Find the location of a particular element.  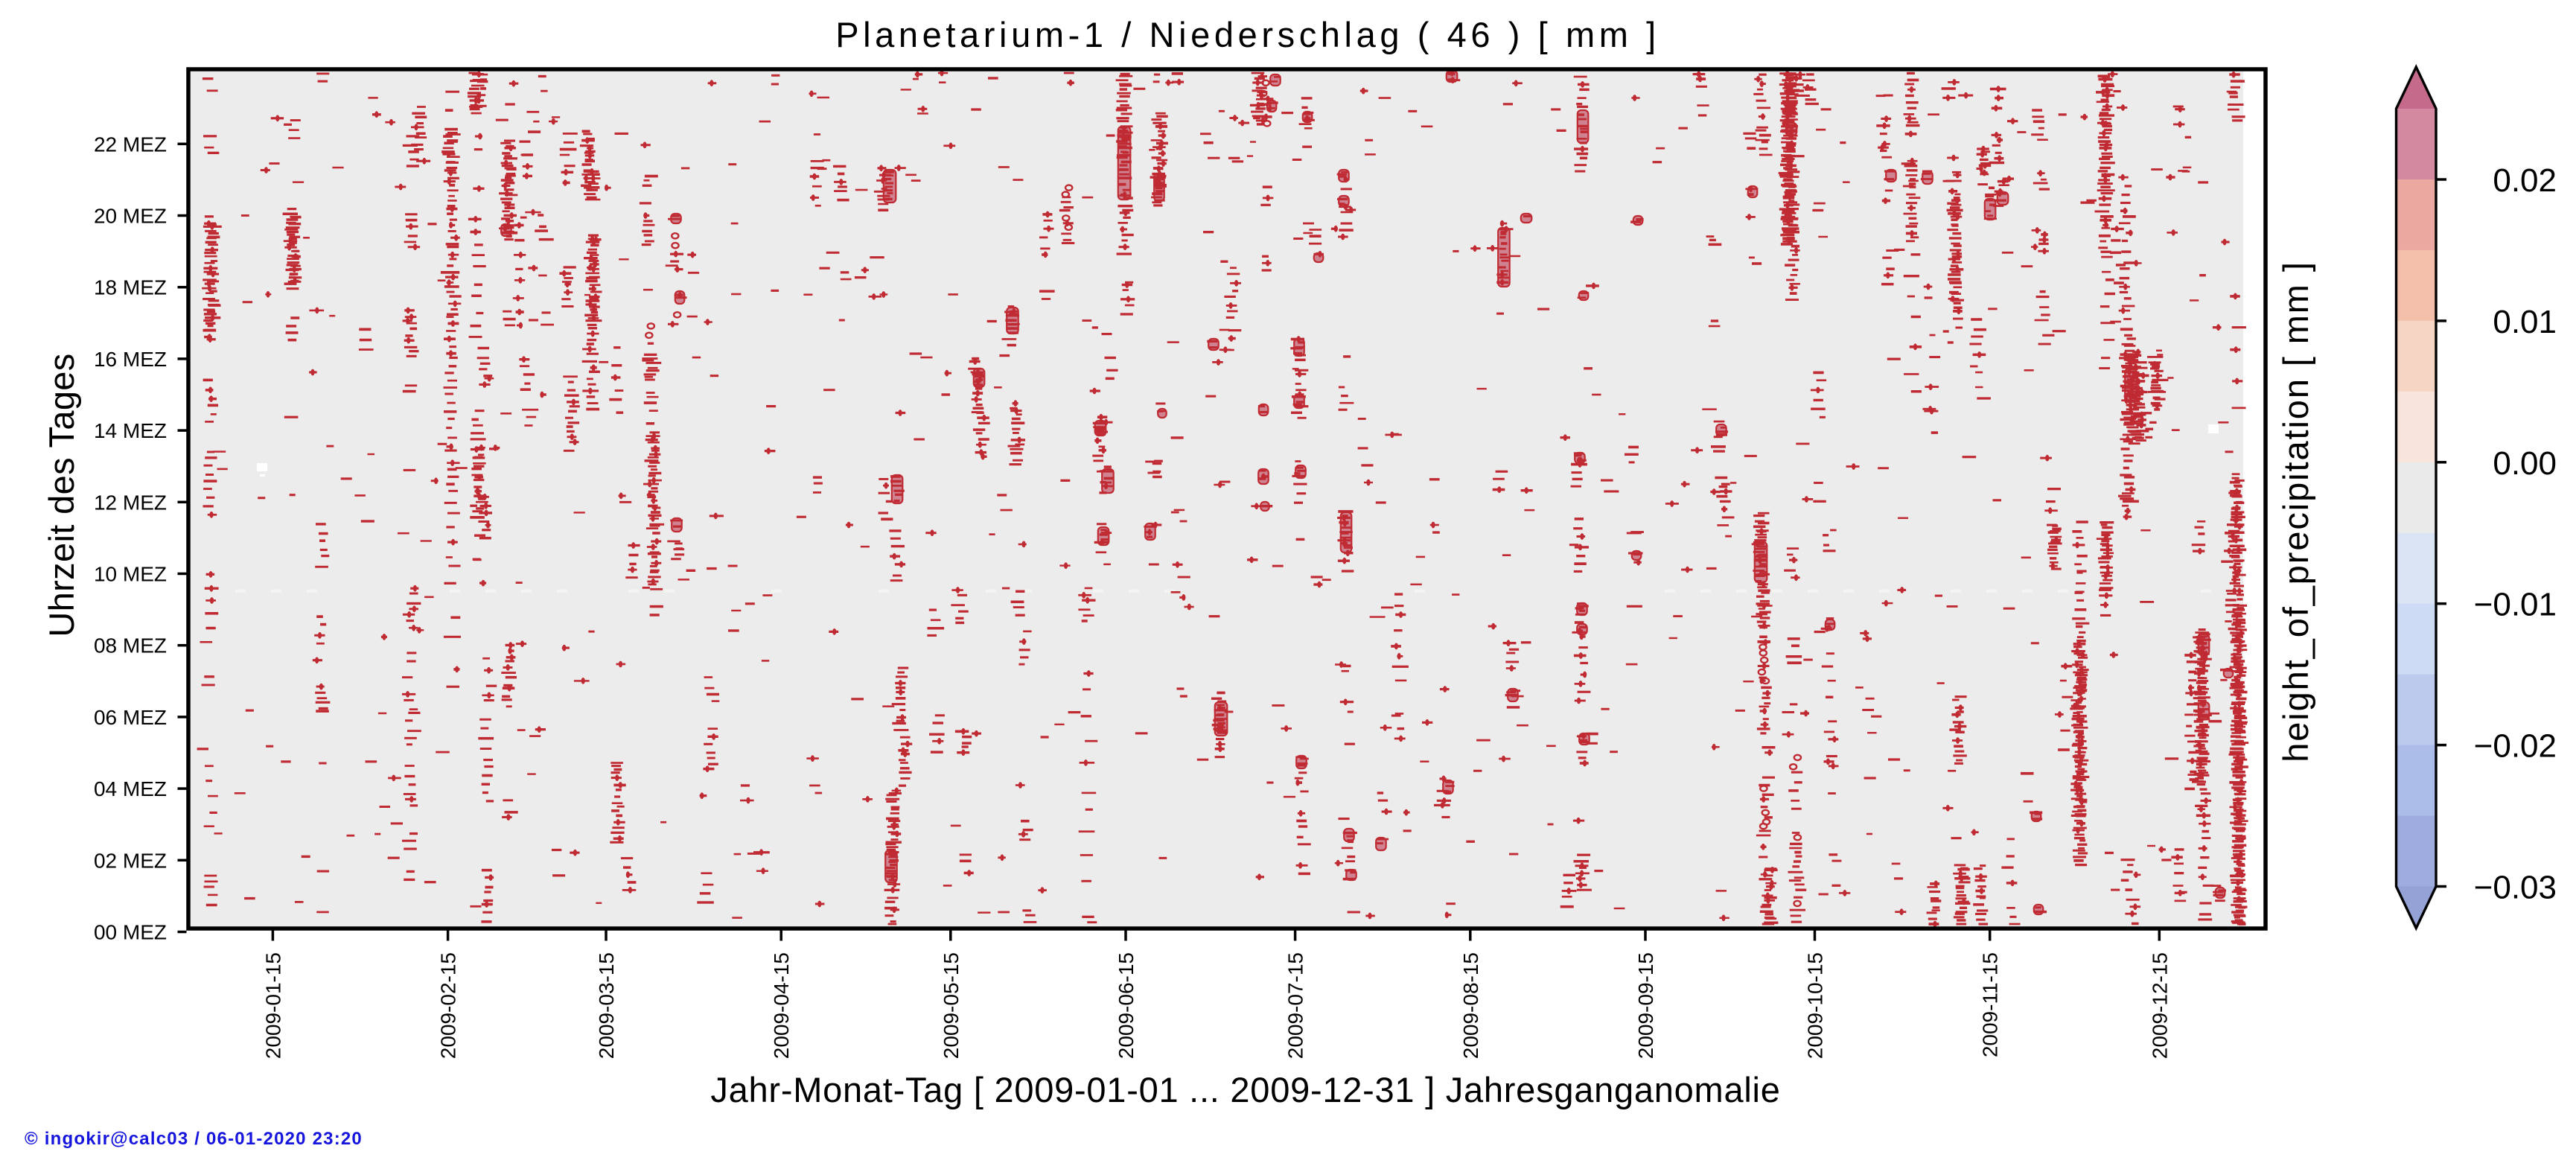

svg-text: 2009-02-15 is located at coordinates (448, 1005).